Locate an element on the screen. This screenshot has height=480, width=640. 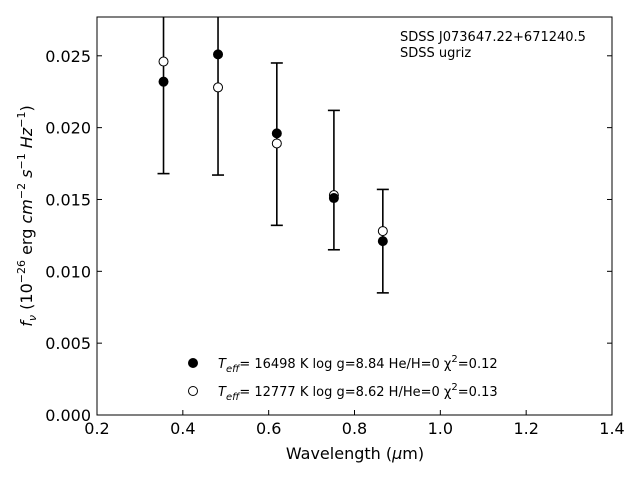
x-tick-label: 0.4 is located at coordinates (182, 428).